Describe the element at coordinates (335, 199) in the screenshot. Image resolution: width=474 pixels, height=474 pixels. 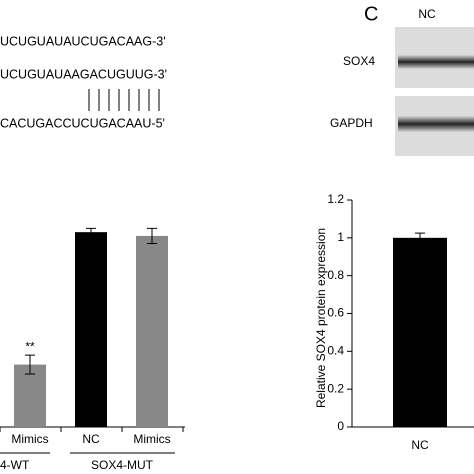
I see `y-tick-label: 1.2` at that location.